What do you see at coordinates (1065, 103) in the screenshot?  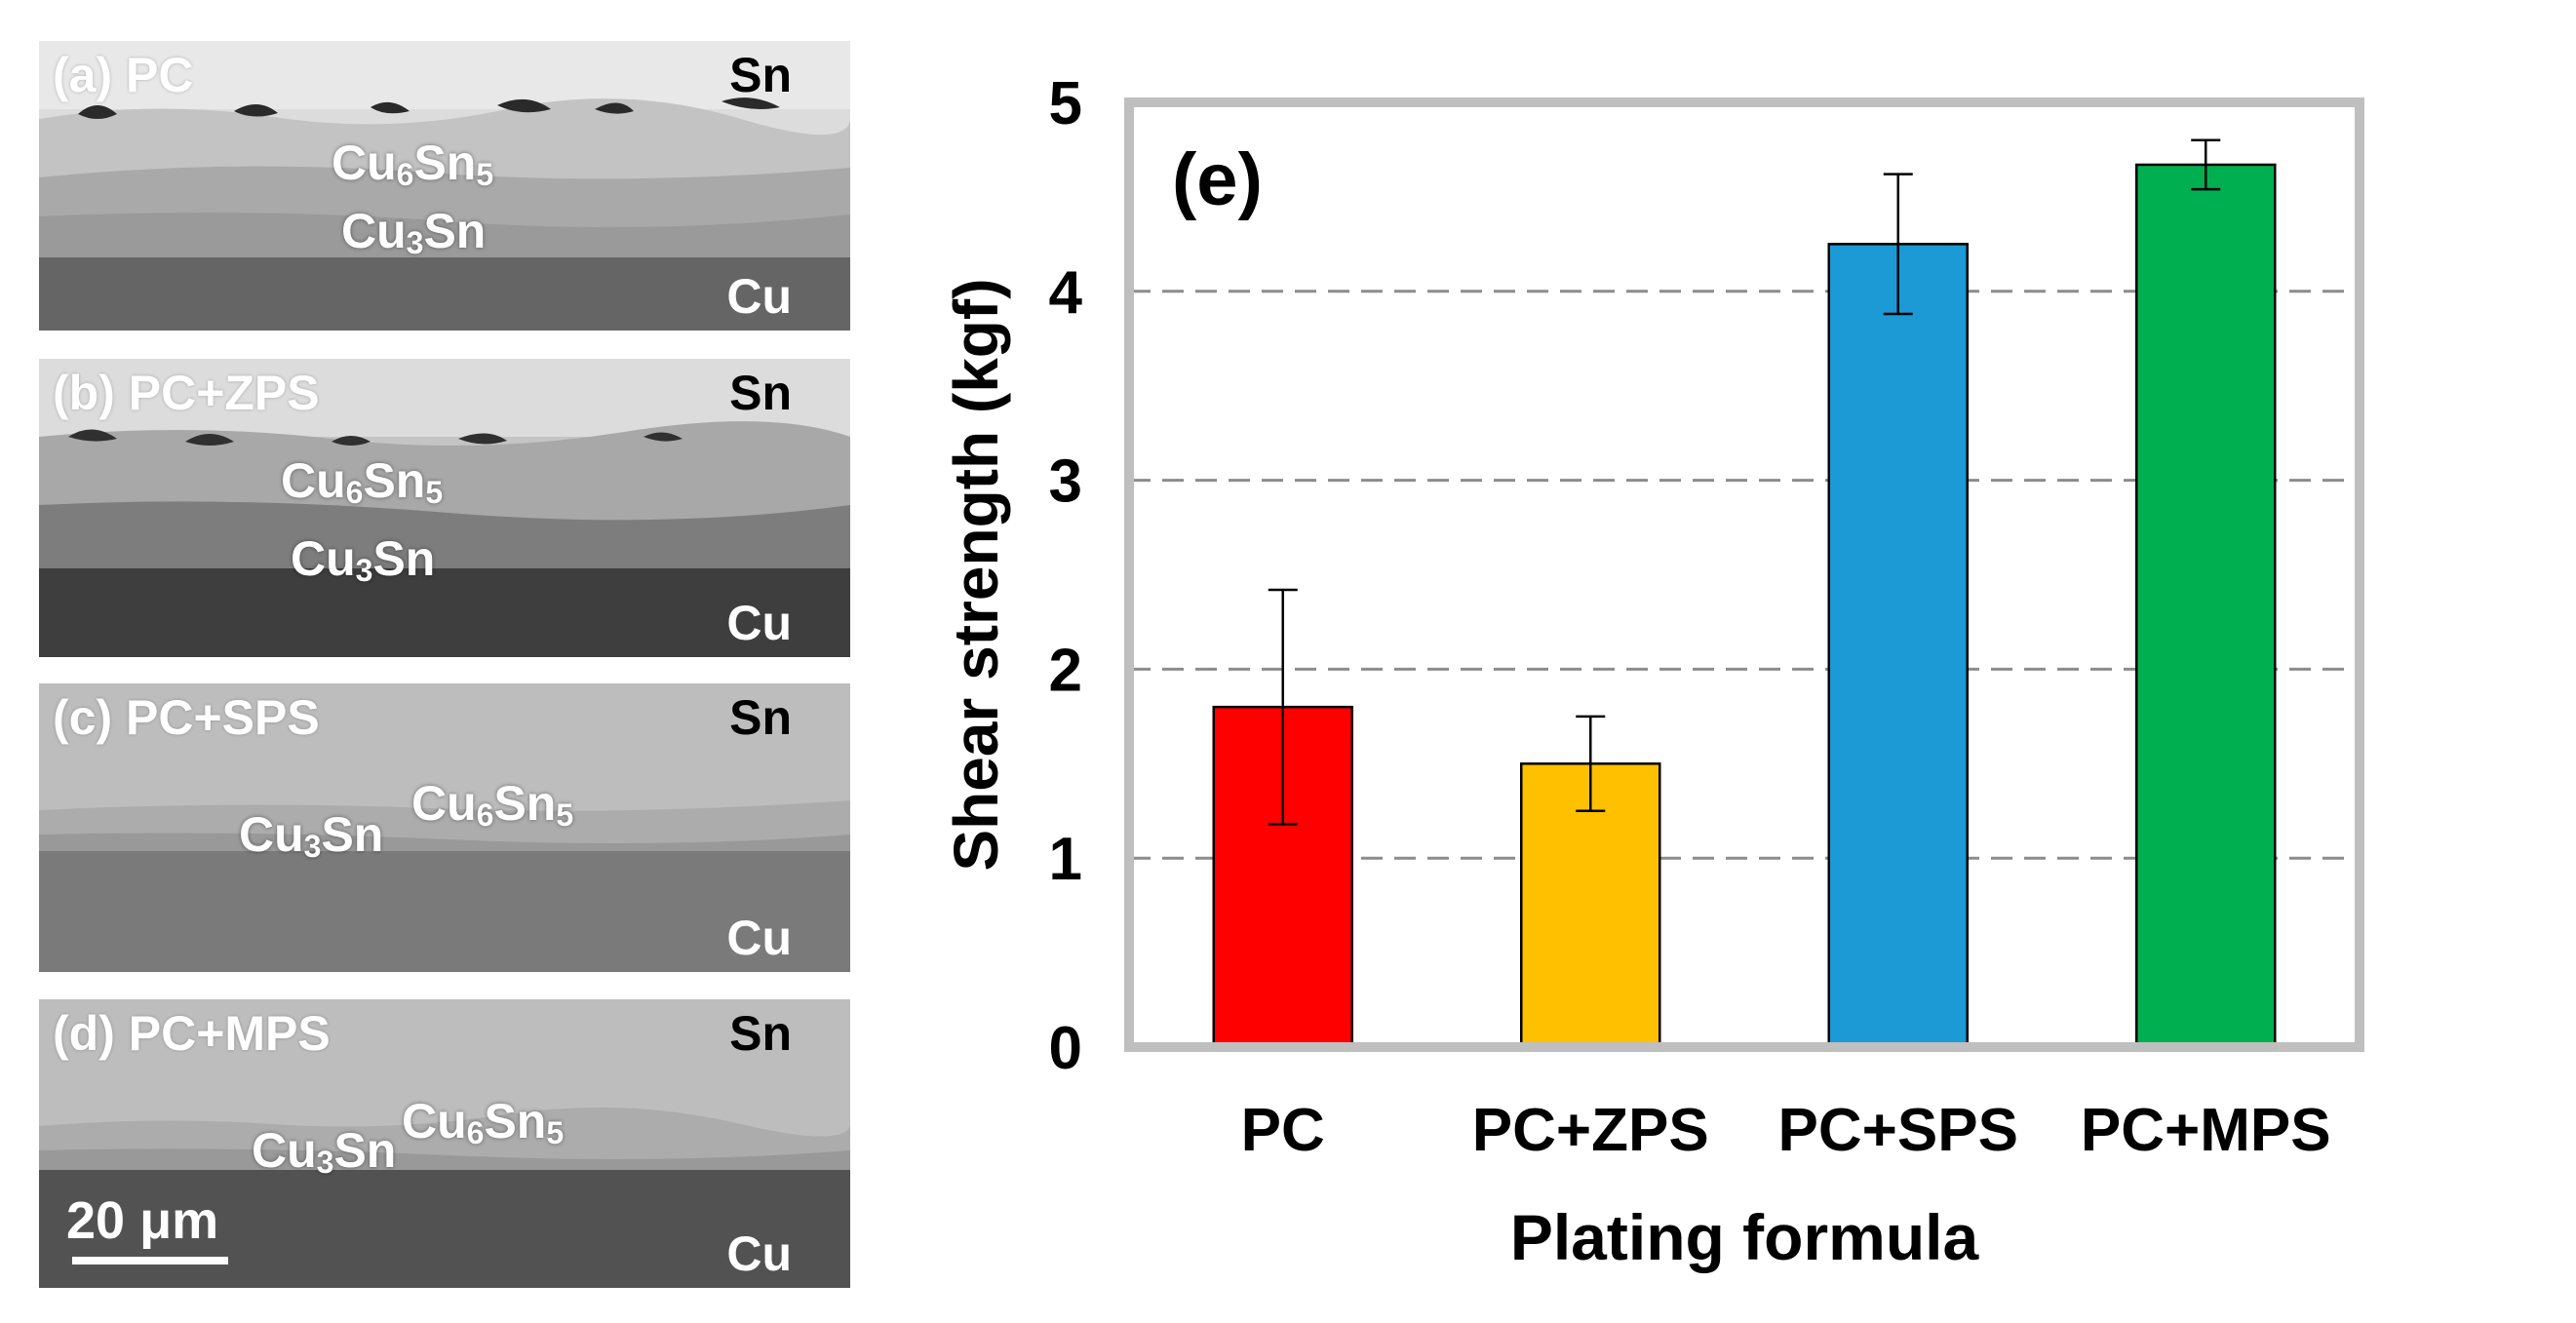 I see `y-tick-label: 5` at bounding box center [1065, 103].